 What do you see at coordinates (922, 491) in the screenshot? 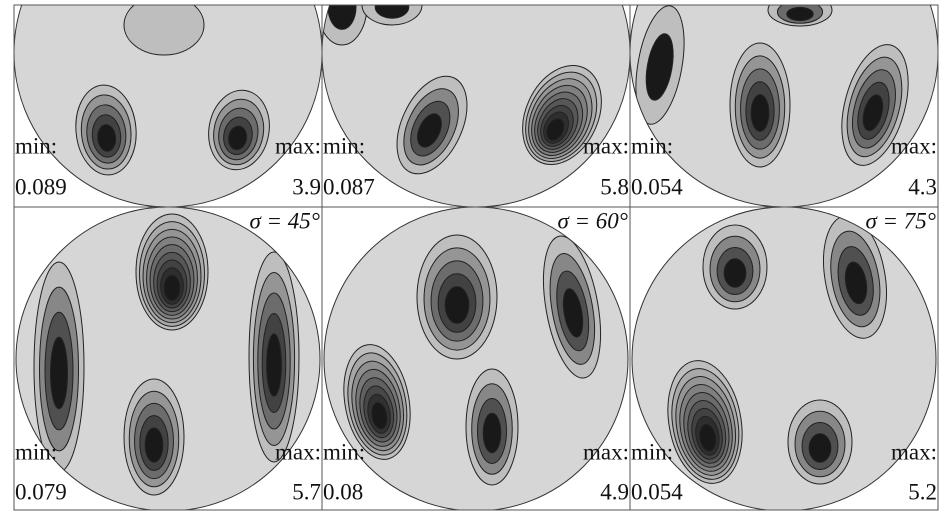
I see `max-value: 5.2` at bounding box center [922, 491].